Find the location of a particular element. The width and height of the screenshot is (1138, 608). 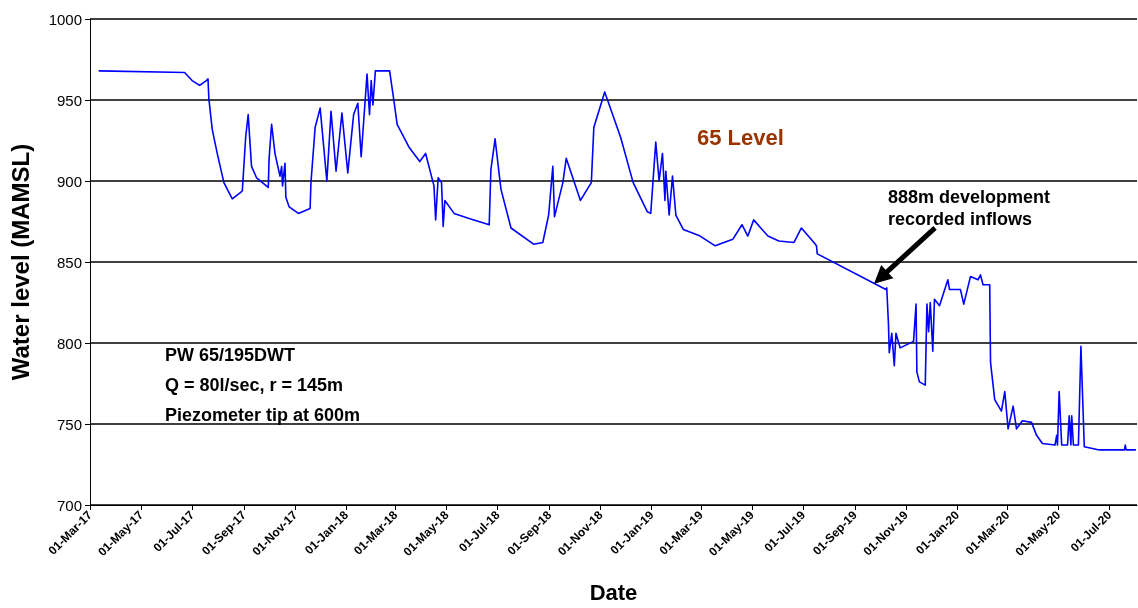

y-tick-label: 900 is located at coordinates (69, 181).